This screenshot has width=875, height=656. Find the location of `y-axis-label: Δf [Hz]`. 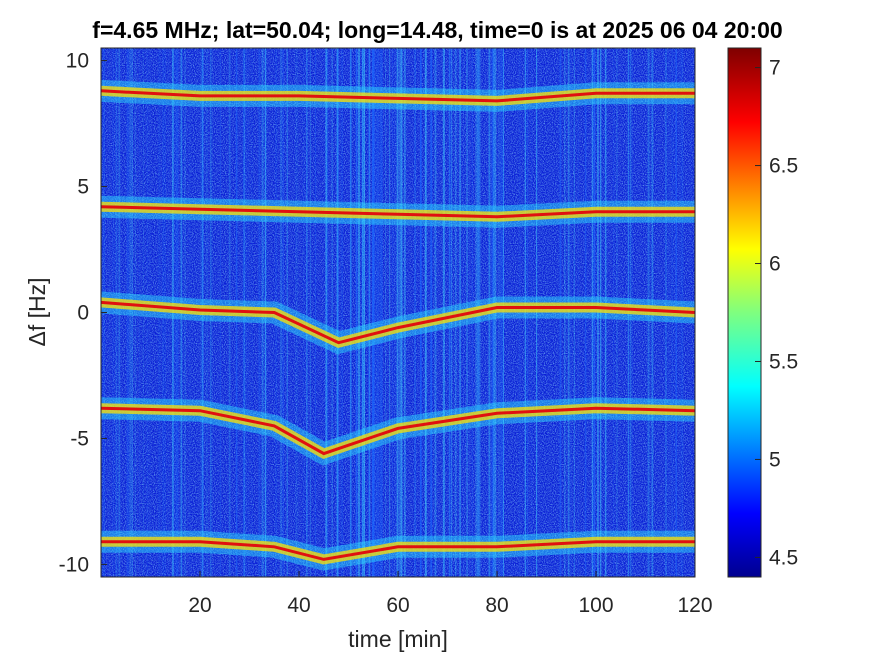

y-axis-label: Δf [Hz] is located at coordinates (37, 311).